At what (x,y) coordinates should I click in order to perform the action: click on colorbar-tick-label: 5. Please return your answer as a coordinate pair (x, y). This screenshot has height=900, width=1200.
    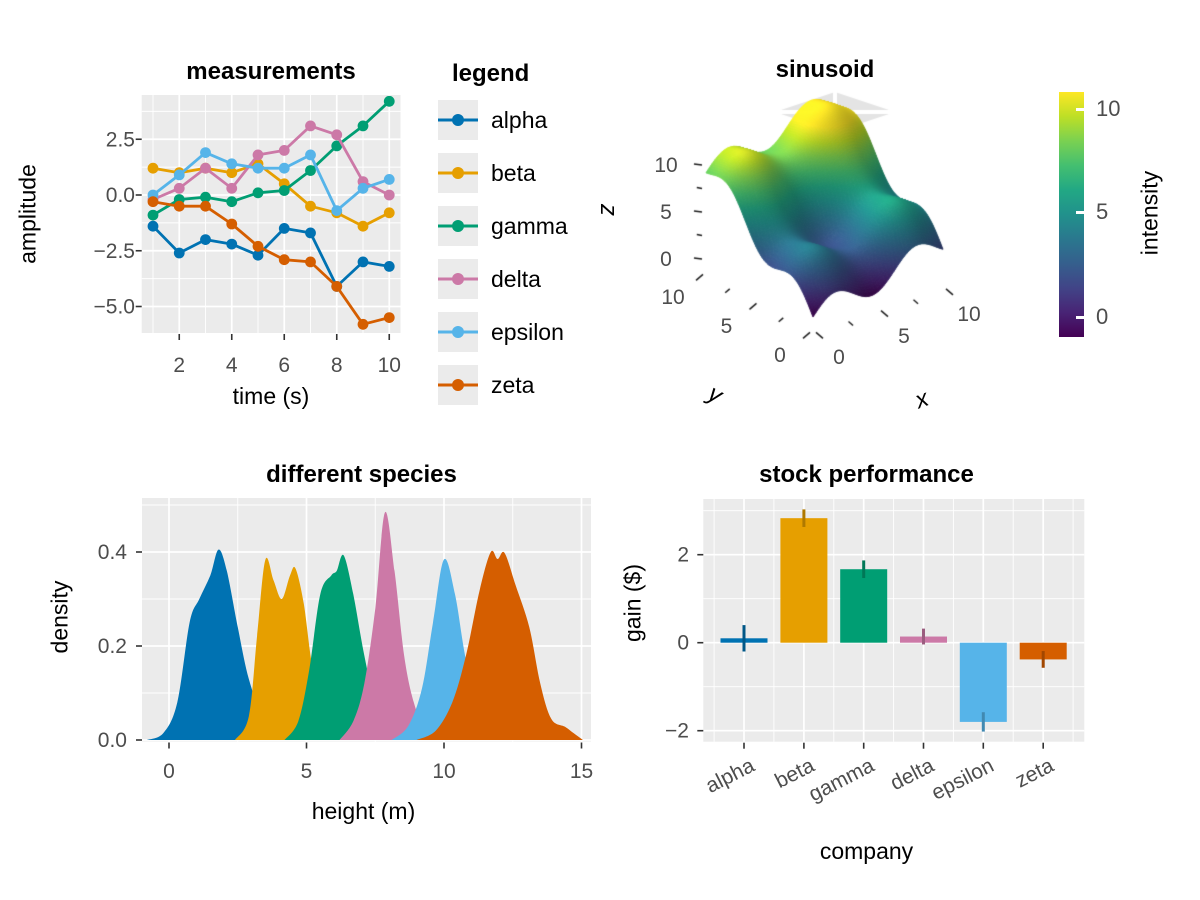
    Looking at the image, I should click on (1102, 212).